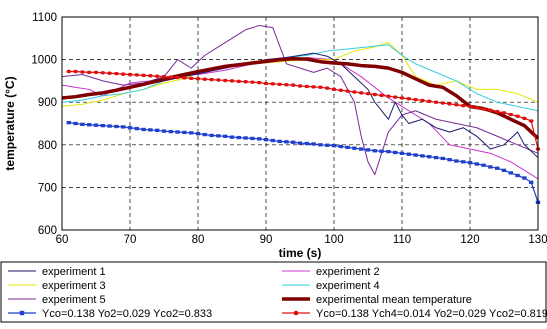  What do you see at coordinates (331, 286) in the screenshot?
I see `legend-entry: experiment 4` at bounding box center [331, 286].